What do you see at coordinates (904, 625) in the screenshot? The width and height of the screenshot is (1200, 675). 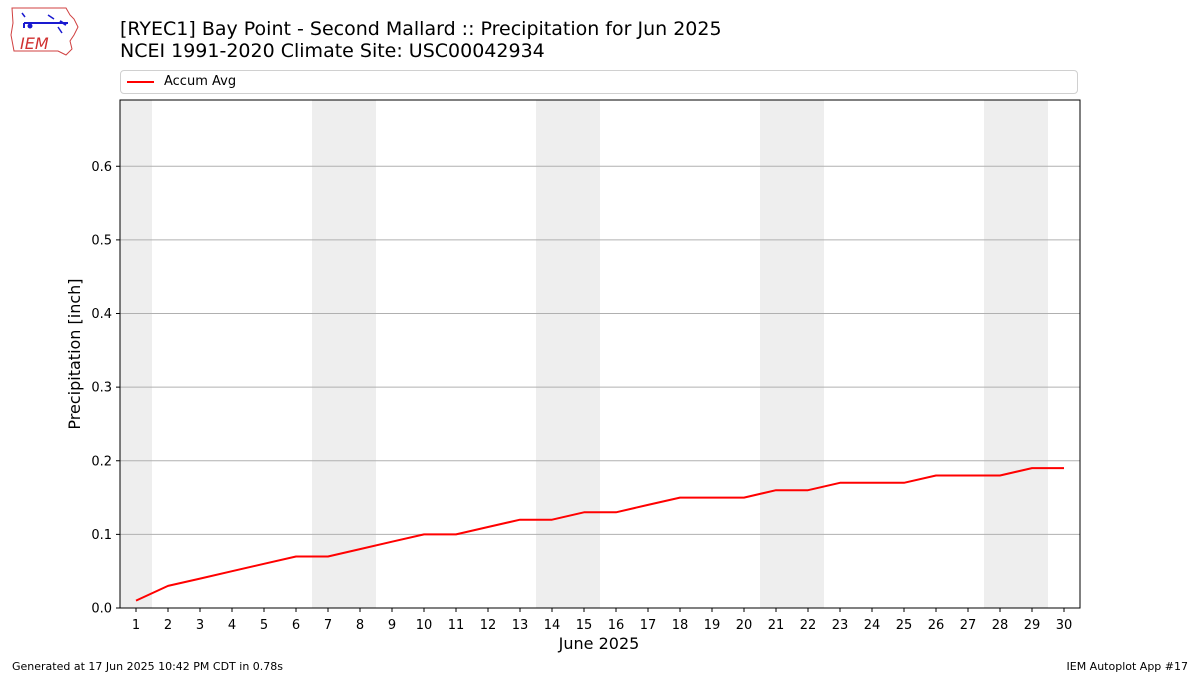 I see `x-tick-label: 25` at bounding box center [904, 625].